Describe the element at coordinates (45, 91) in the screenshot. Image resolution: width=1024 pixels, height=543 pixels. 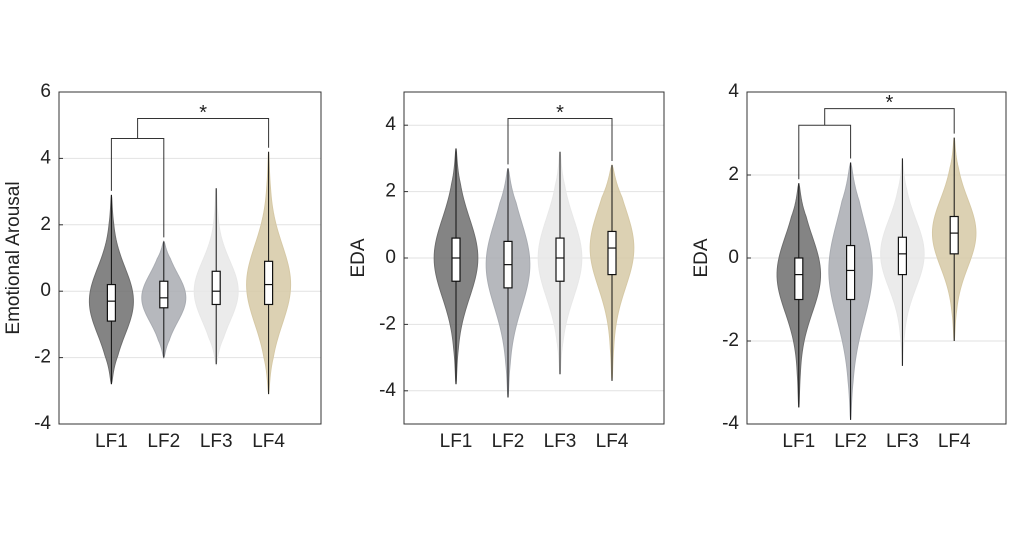
I see `y-tick-label: 6` at that location.